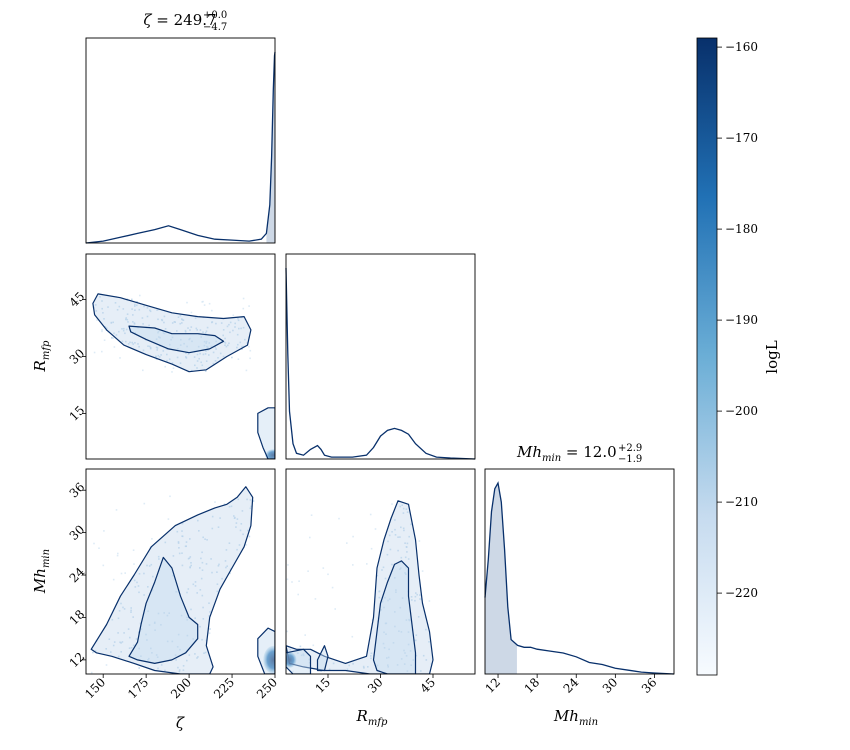 Image resolution: width=850 pixels, height=750 pixels. Describe the element at coordinates (738, 356) in the screenshot. I see `colorbar: logL −160 −170 −180 −190 −200 −210 −220` at that location.